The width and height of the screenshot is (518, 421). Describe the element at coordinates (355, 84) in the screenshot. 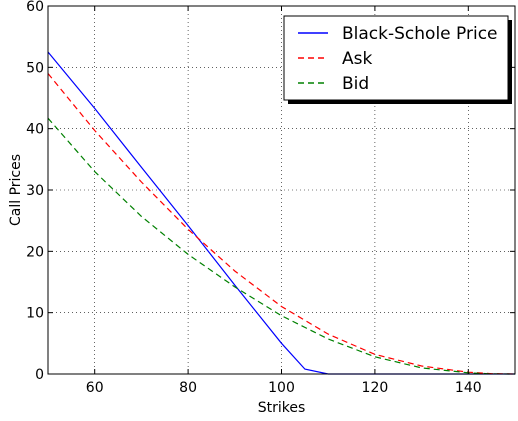

I see `legend-label-2: Bid` at that location.